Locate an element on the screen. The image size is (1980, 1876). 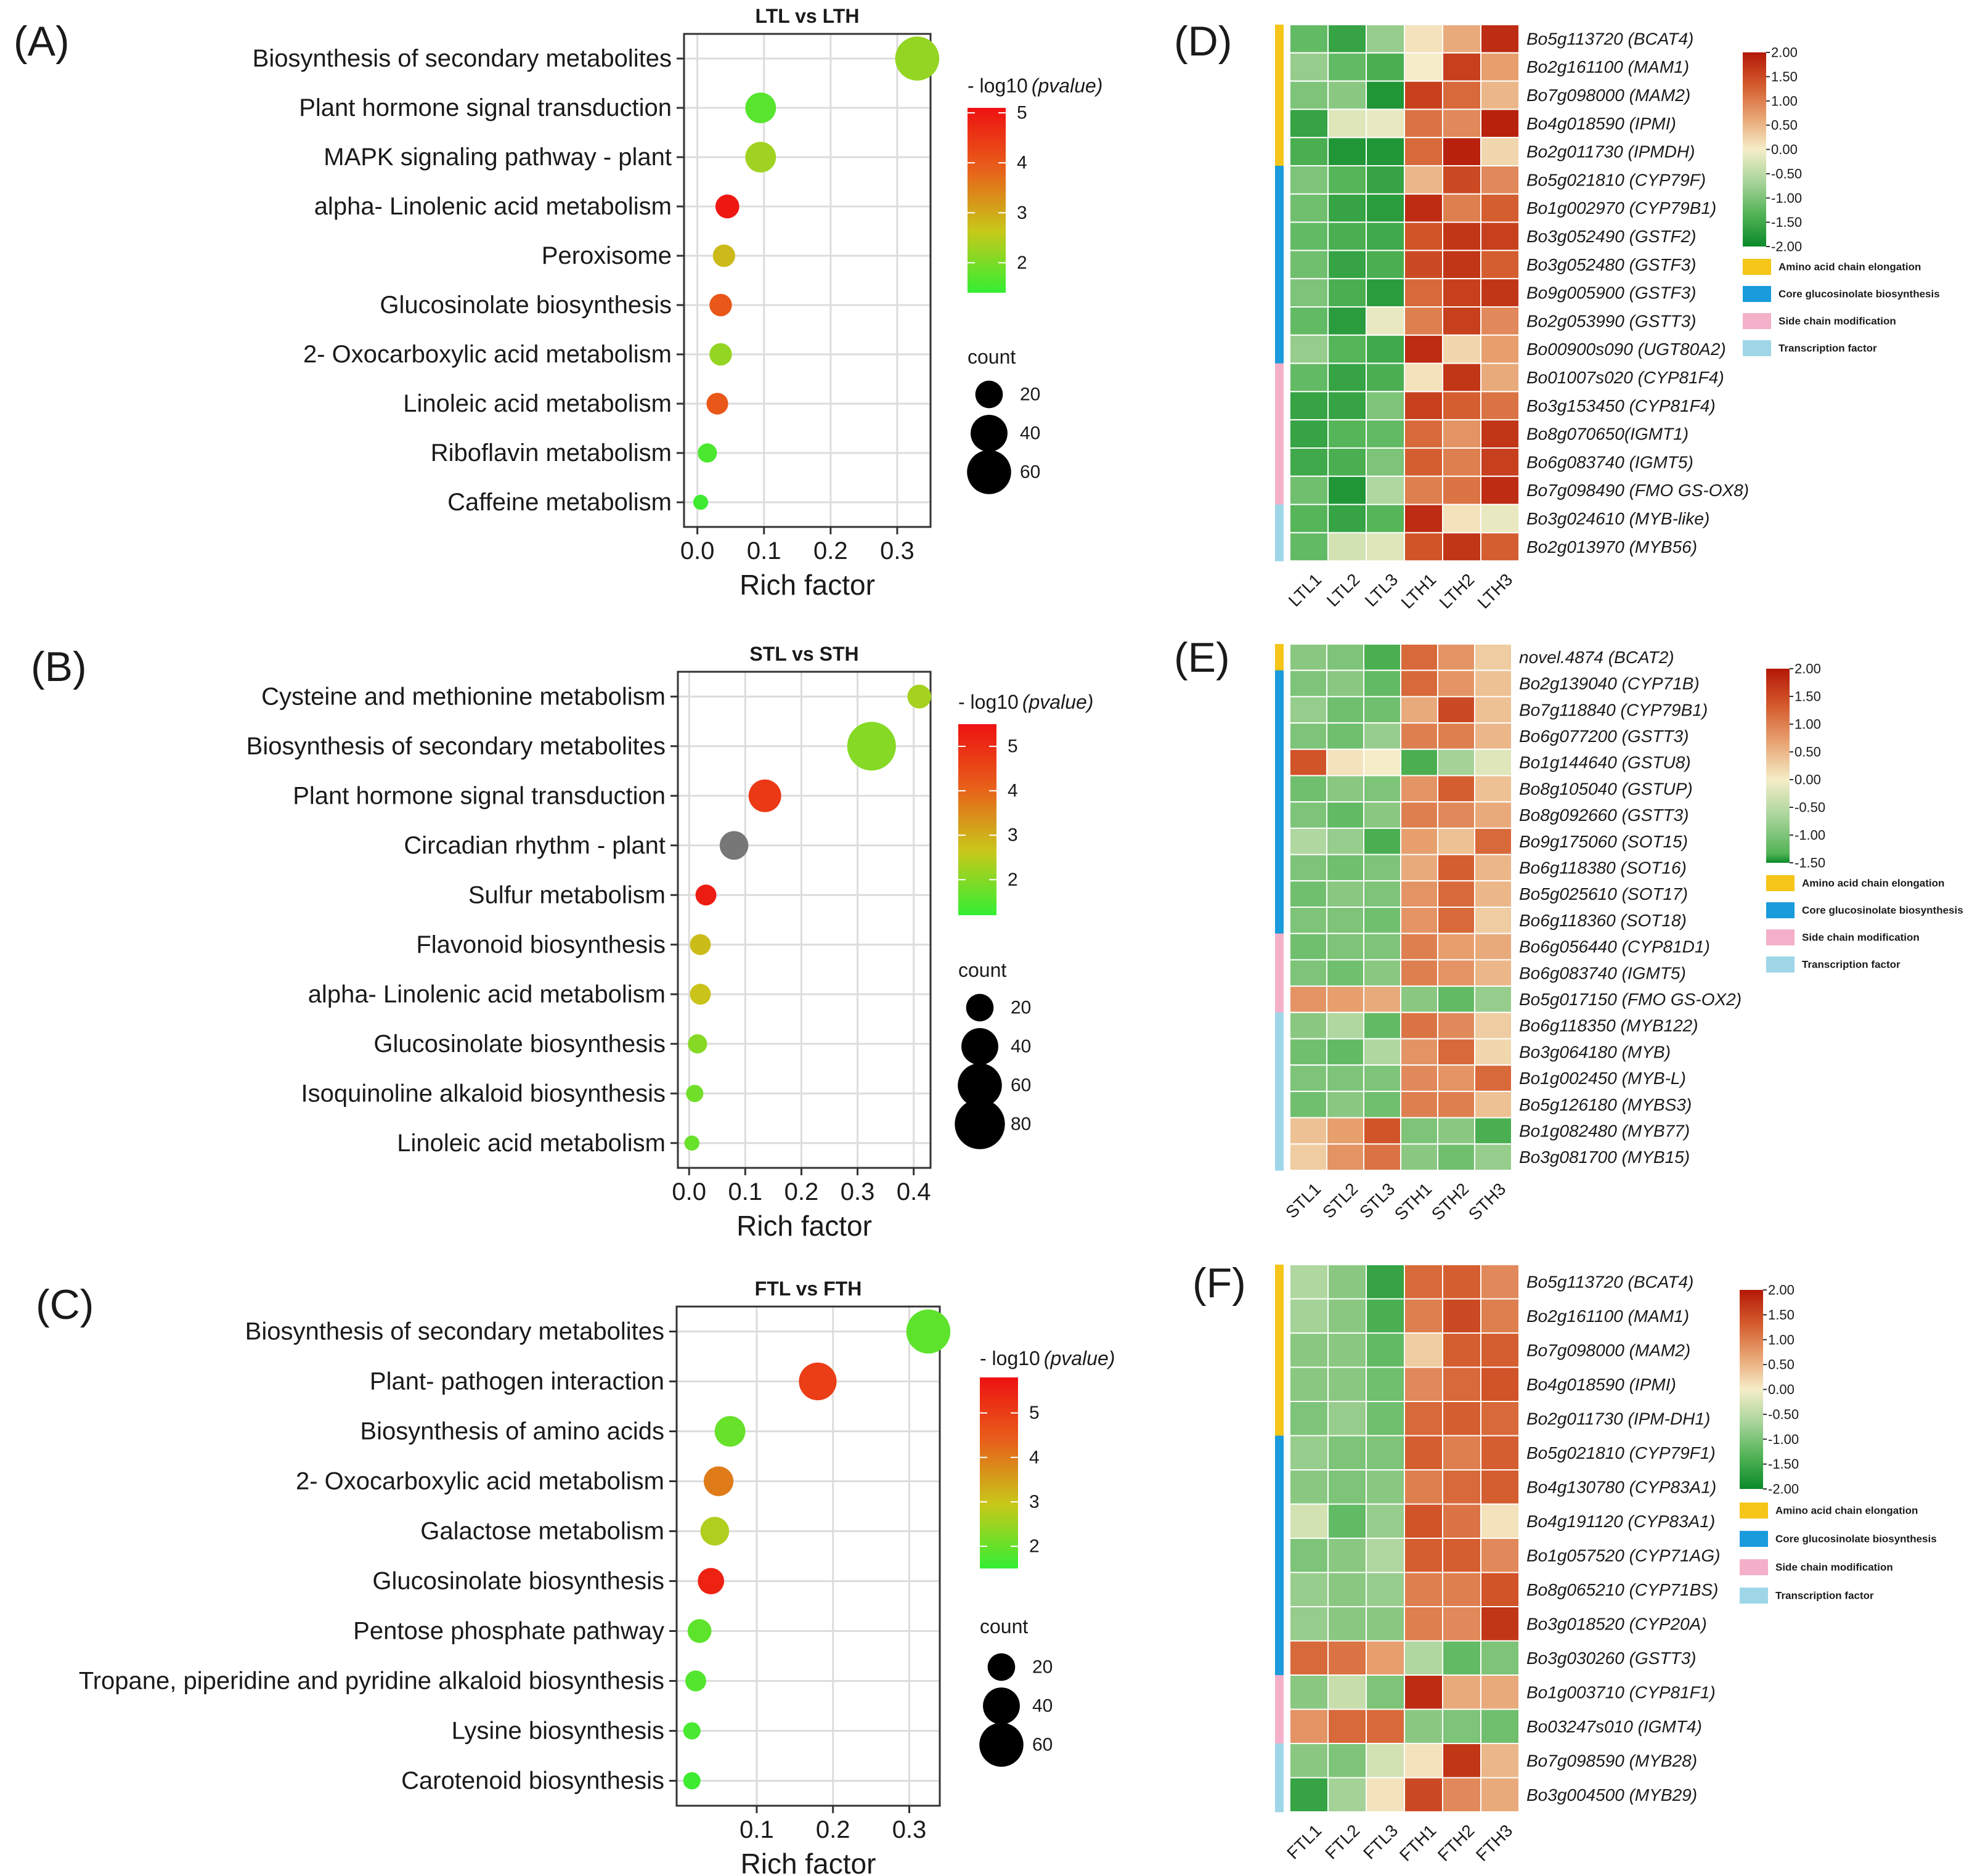
gene-label: novel.4874 (BCAT2) is located at coordinates (1597, 657).